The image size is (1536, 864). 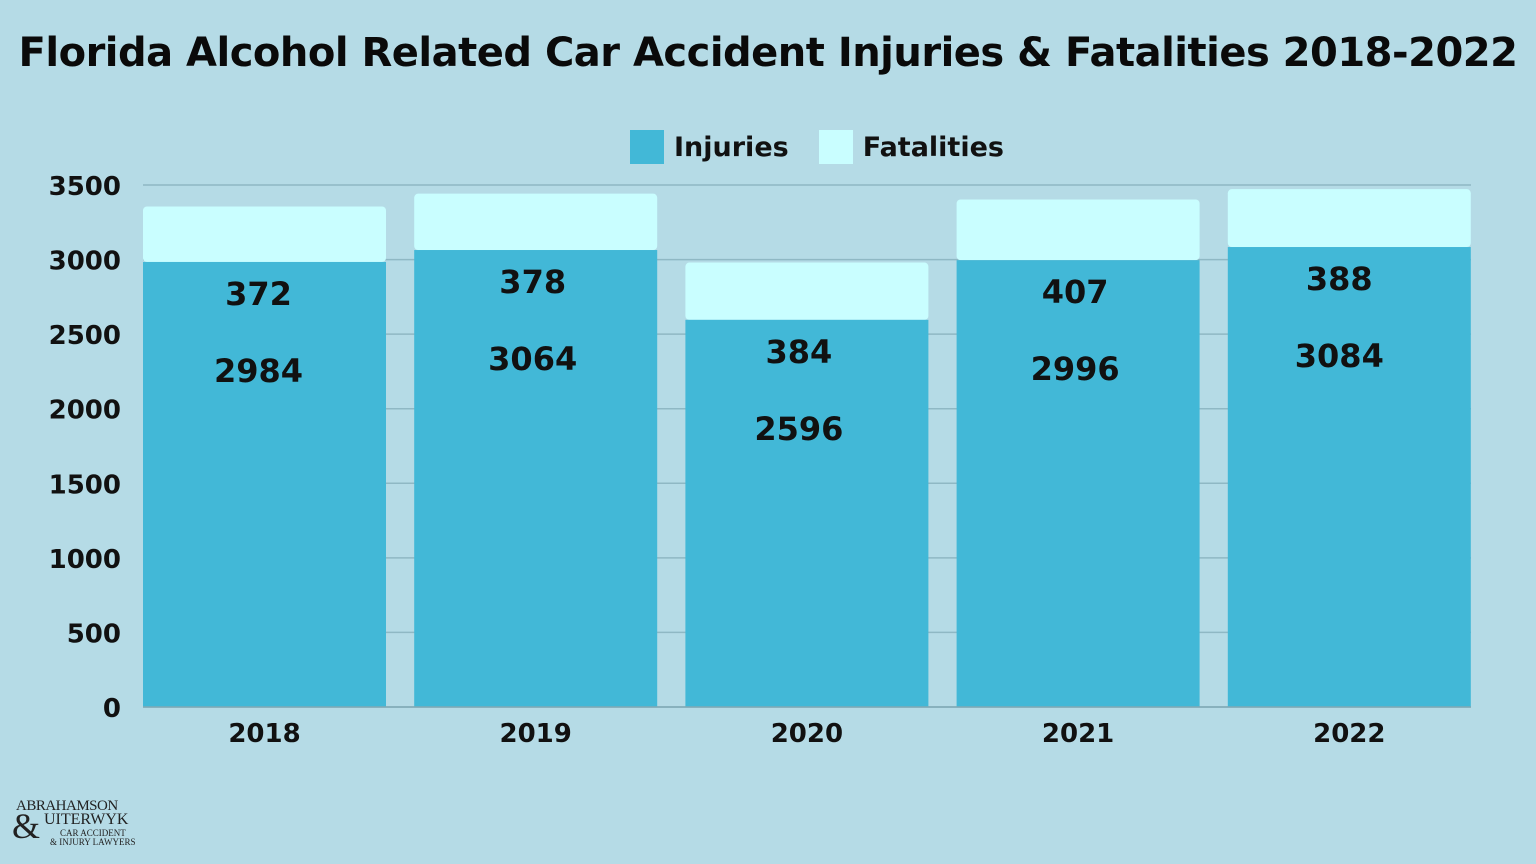 I want to click on data-label-fatalities: 378, so click(x=532, y=282).